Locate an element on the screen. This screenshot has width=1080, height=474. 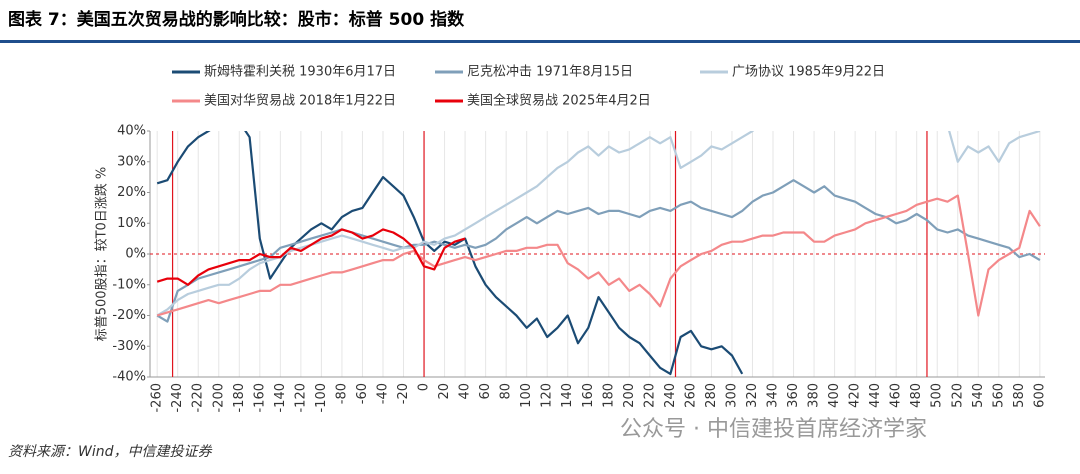
legend-label: 美国对华贸易战 2018年1月22日 is located at coordinates (300, 101).